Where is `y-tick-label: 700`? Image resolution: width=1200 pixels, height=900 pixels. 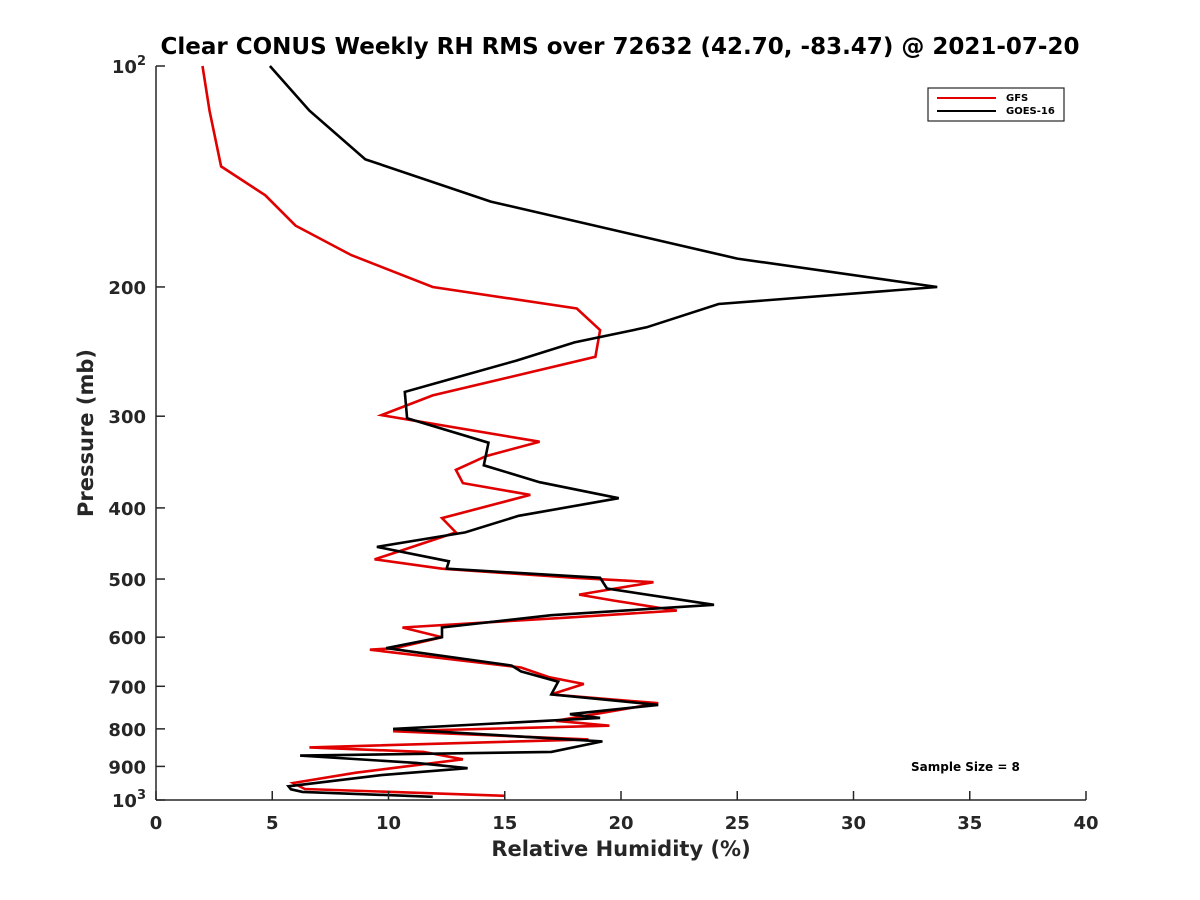
y-tick-label: 700 is located at coordinates (127, 687).